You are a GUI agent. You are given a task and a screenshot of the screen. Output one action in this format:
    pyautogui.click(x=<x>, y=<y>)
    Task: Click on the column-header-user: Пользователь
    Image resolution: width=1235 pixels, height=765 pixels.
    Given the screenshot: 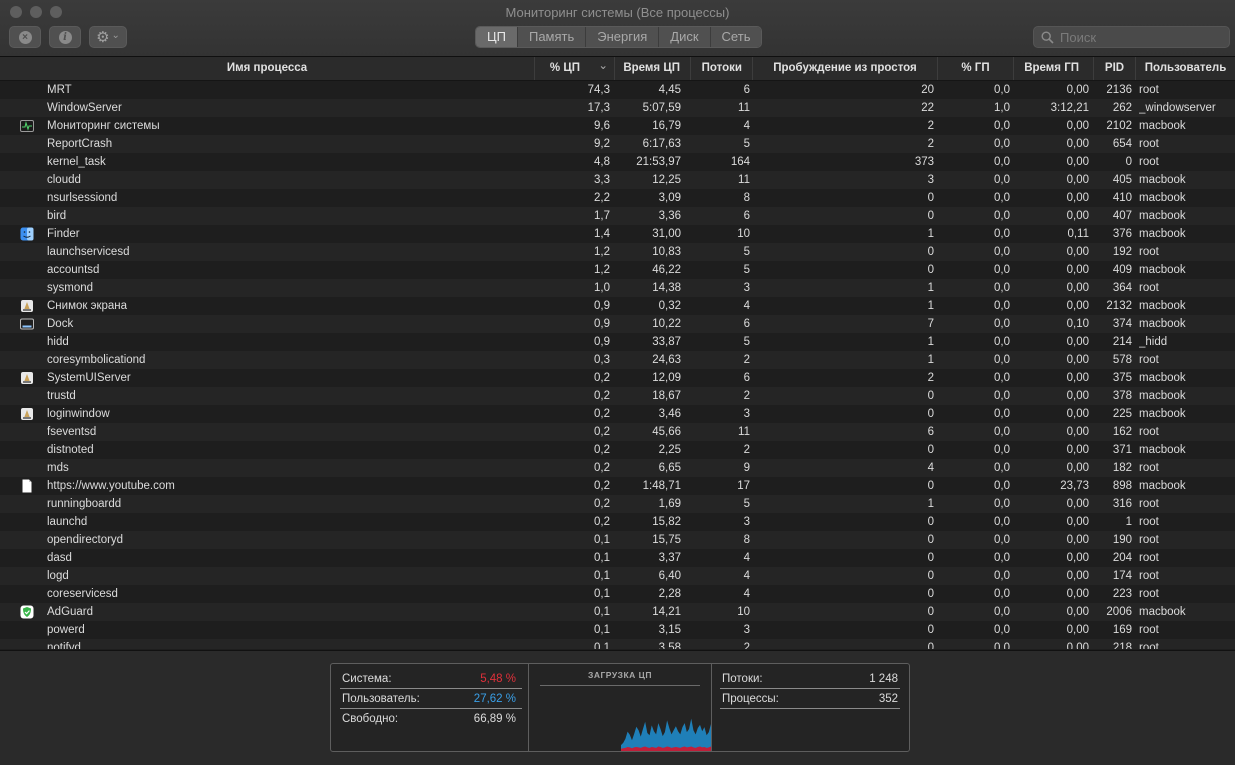 What is the action you would take?
    pyautogui.click(x=1185, y=68)
    